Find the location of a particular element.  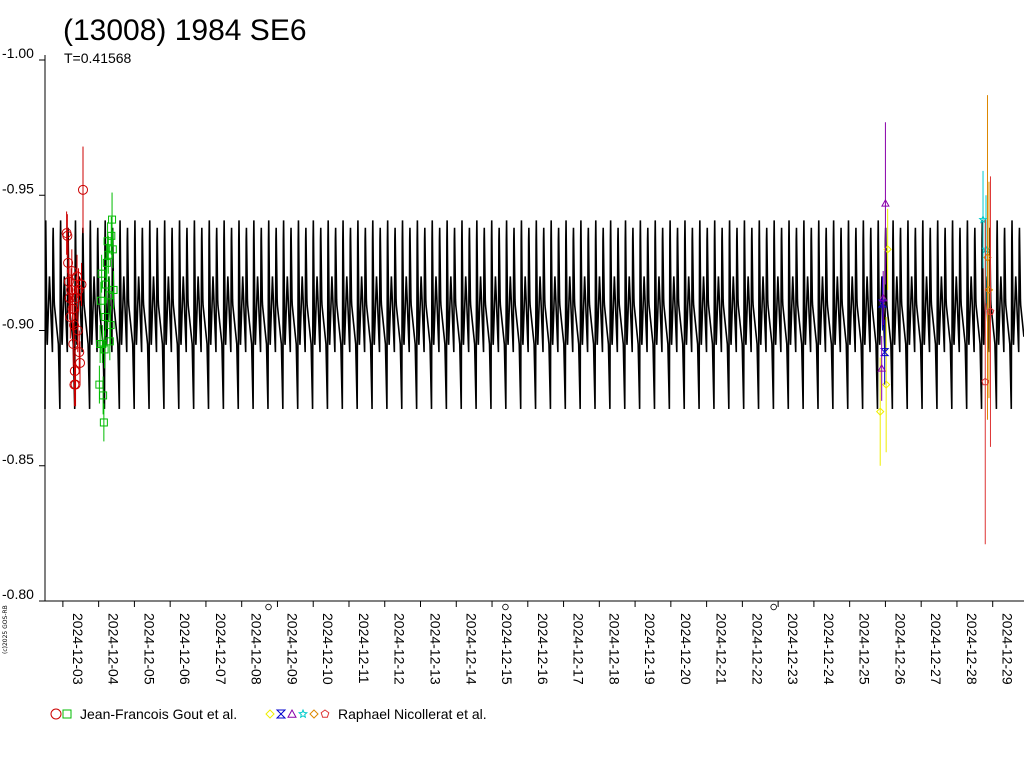

chart-subtitle: T=0.41568 is located at coordinates (98, 58).